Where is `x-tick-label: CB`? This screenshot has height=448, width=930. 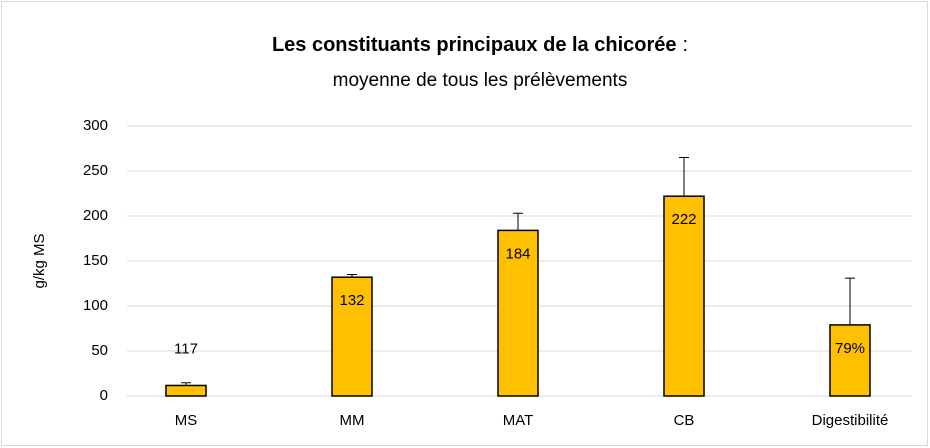
x-tick-label: CB is located at coordinates (684, 420).